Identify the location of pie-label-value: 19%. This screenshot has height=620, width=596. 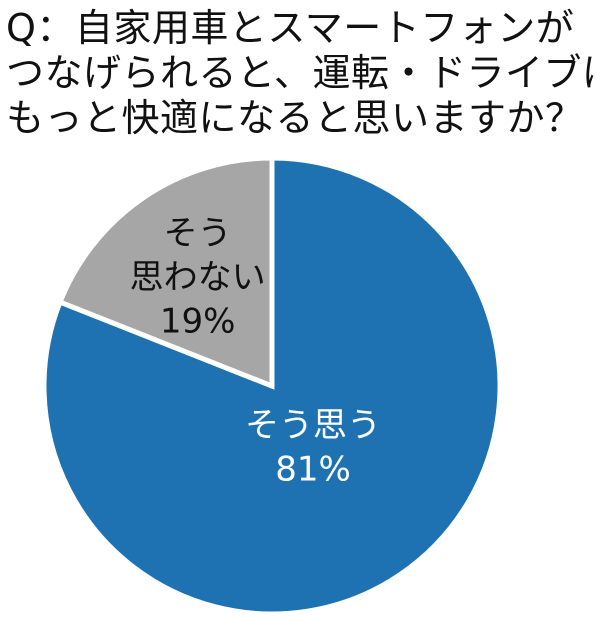
(198, 322).